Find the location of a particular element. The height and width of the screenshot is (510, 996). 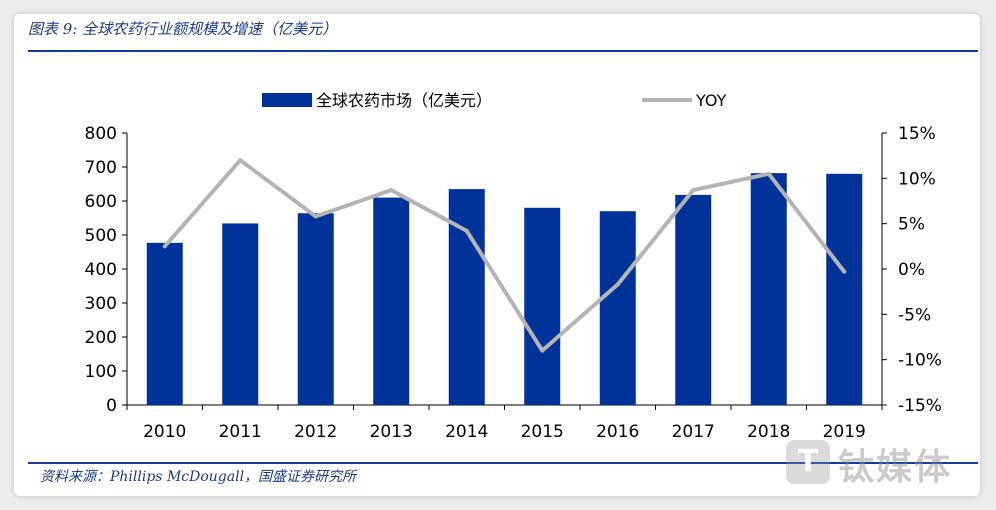

watermark: T 钛媒体 is located at coordinates (881, 464).